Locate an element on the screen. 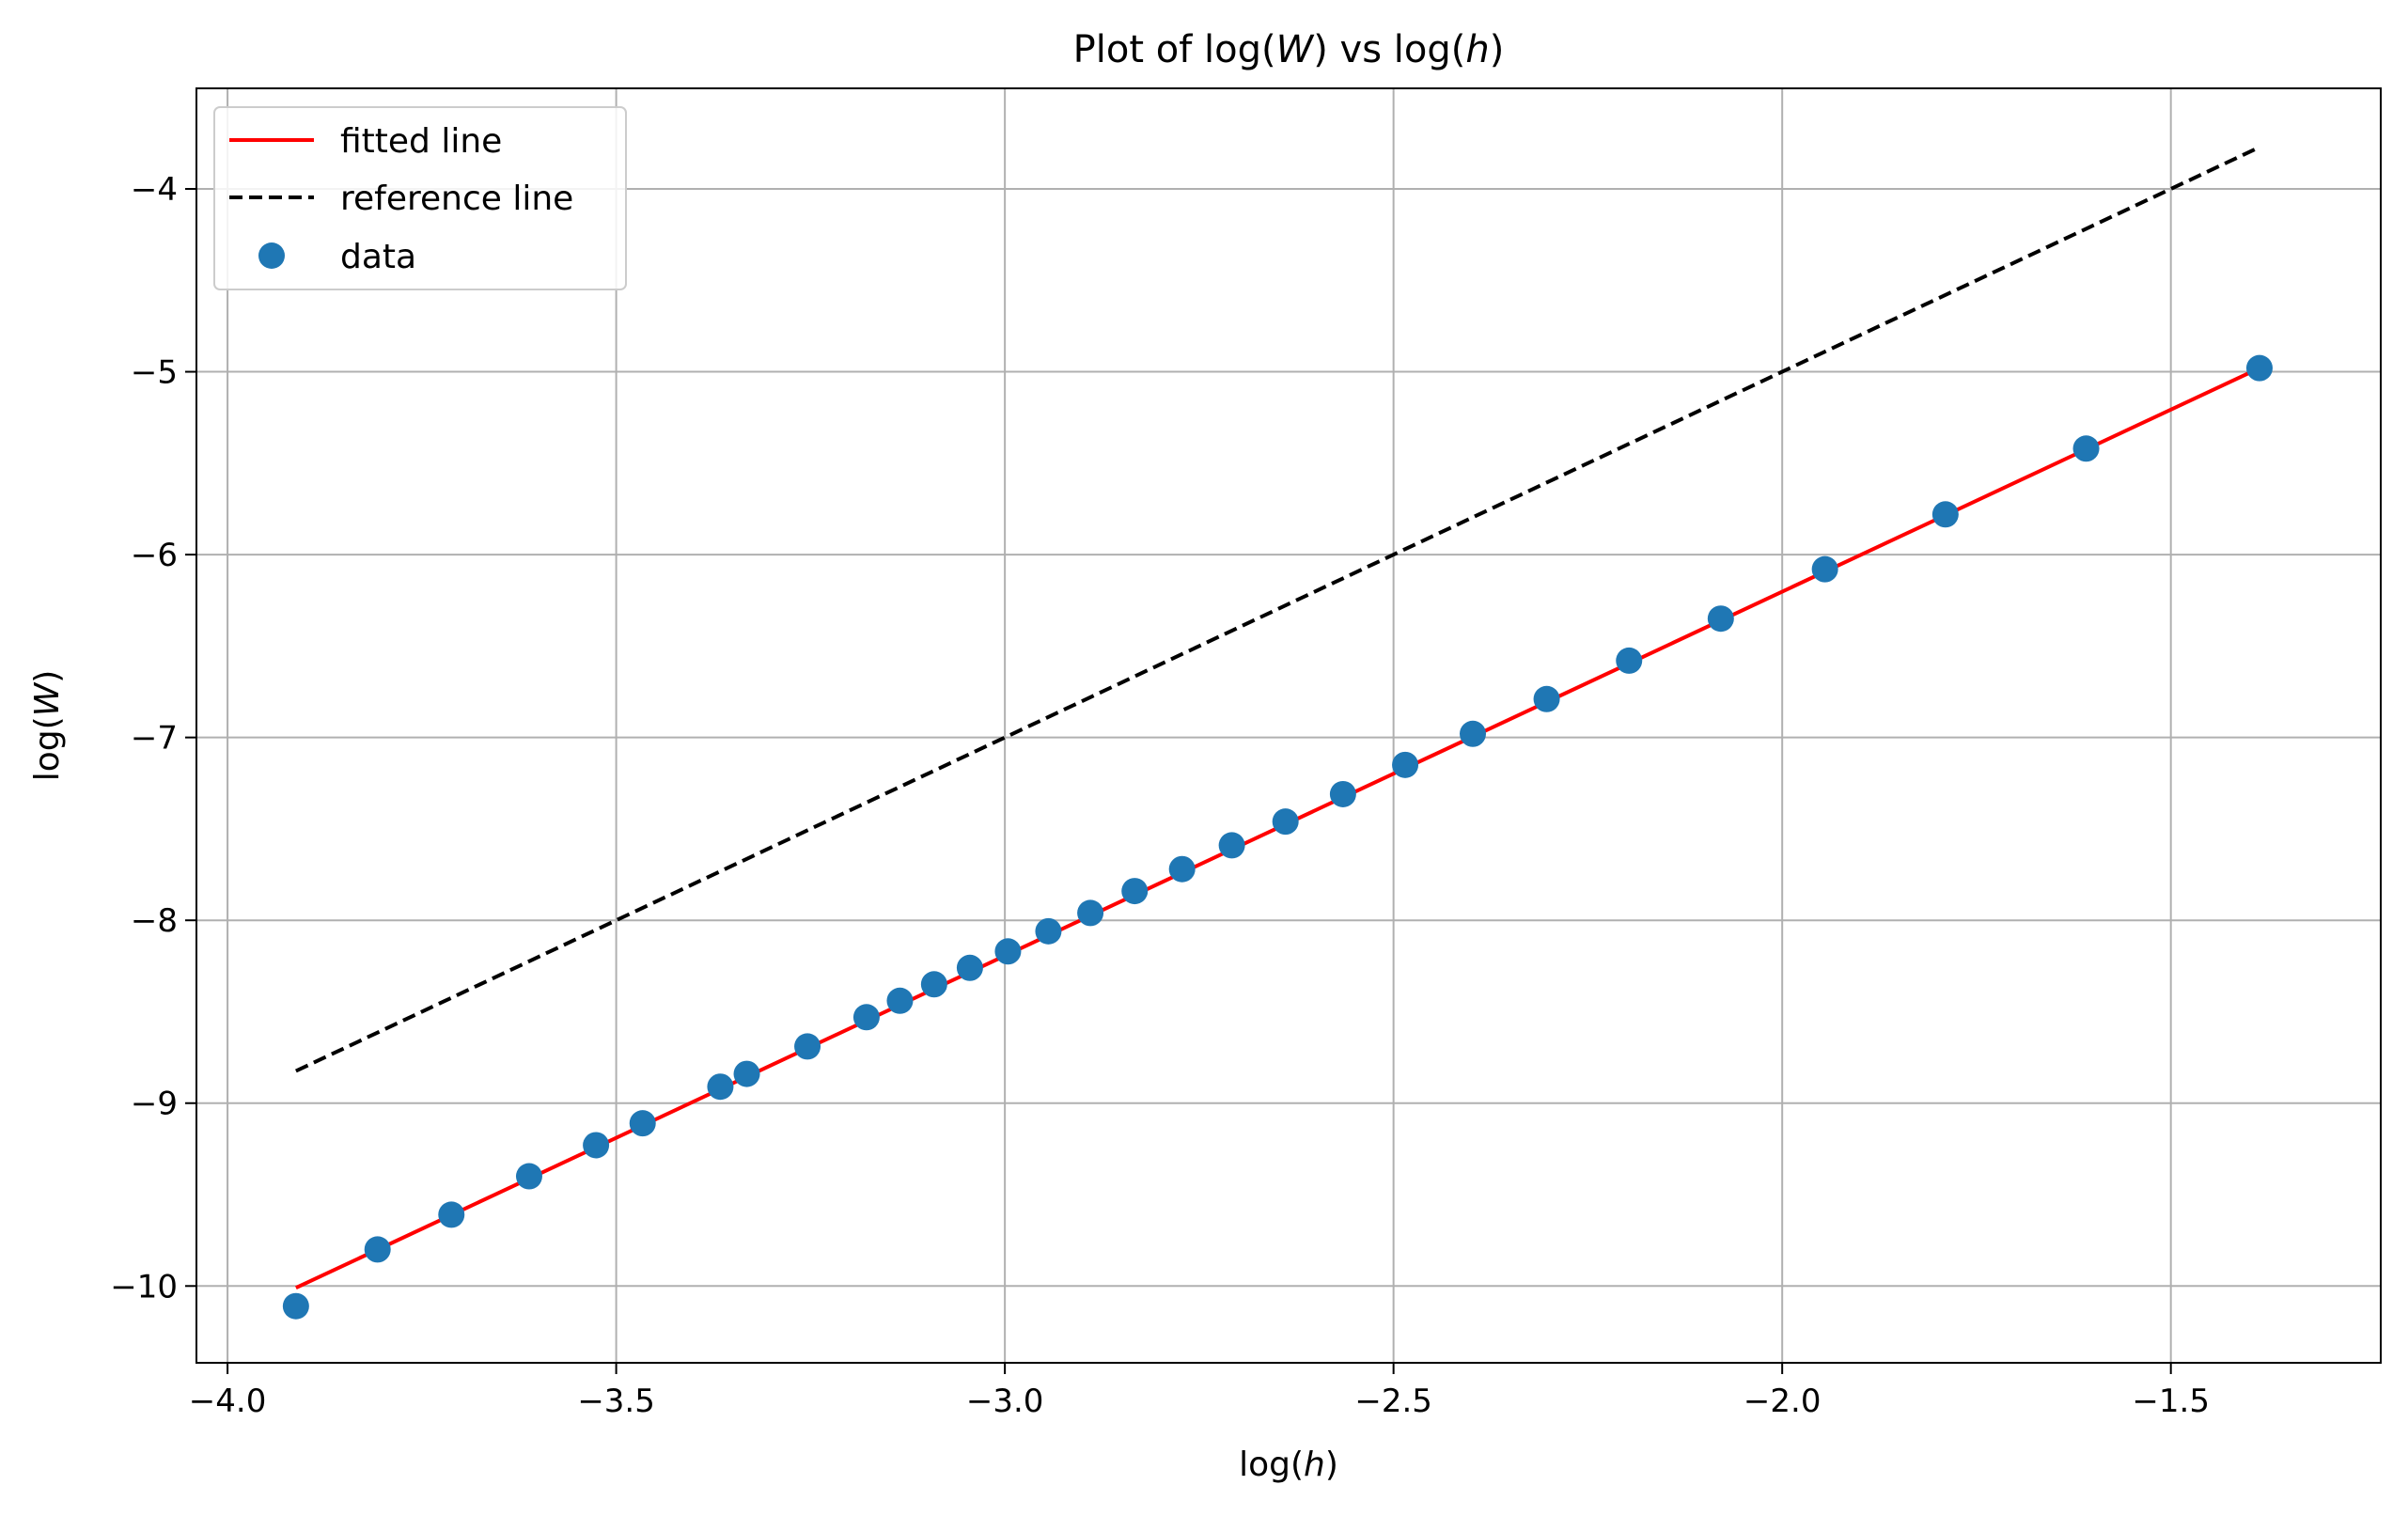 Image resolution: width=2408 pixels, height=1516 pixels. legend-swatch-data is located at coordinates (271, 256).